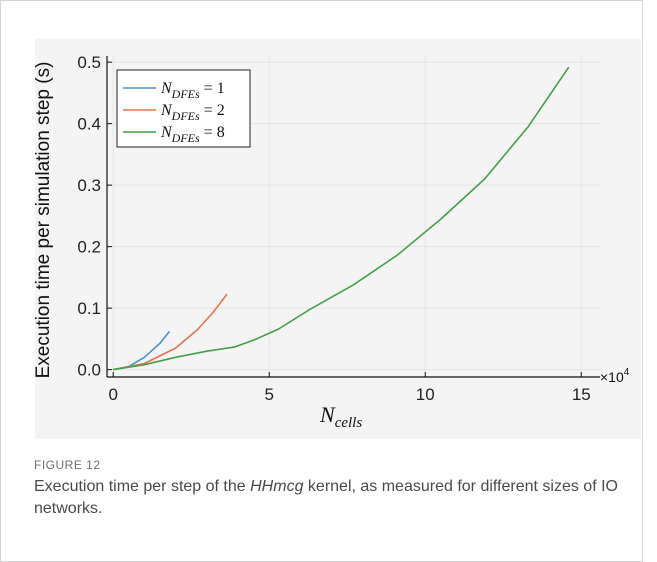  I want to click on y-tick-label-5: 0.5, so click(89, 62).